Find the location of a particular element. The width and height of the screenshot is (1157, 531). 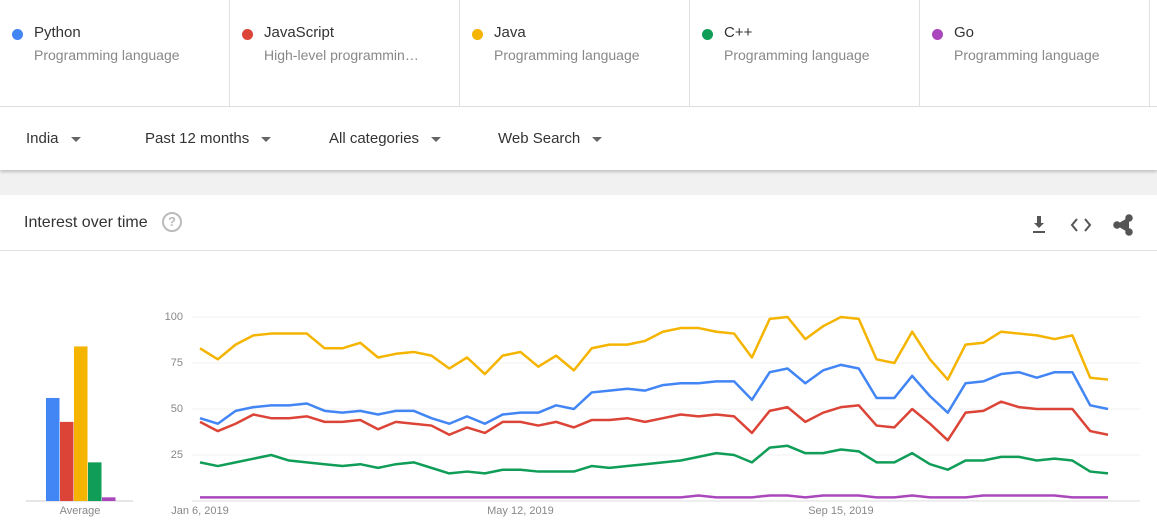

legend-label: Python is located at coordinates (57, 32).